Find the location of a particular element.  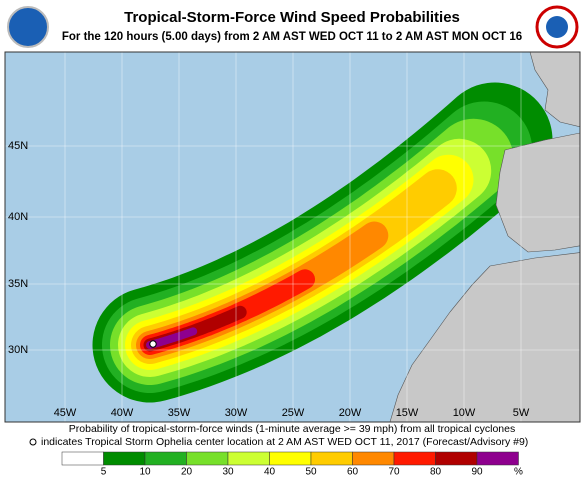

legend-label: 30 is located at coordinates (228, 472).